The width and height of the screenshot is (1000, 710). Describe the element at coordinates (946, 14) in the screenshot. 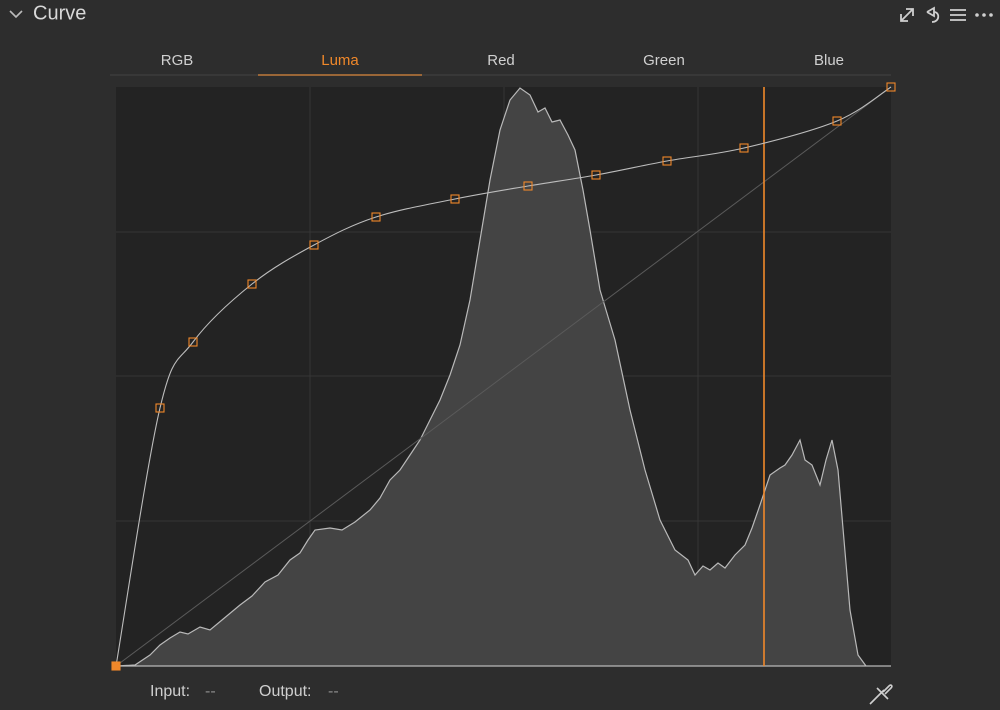

I see `toolbar` at that location.